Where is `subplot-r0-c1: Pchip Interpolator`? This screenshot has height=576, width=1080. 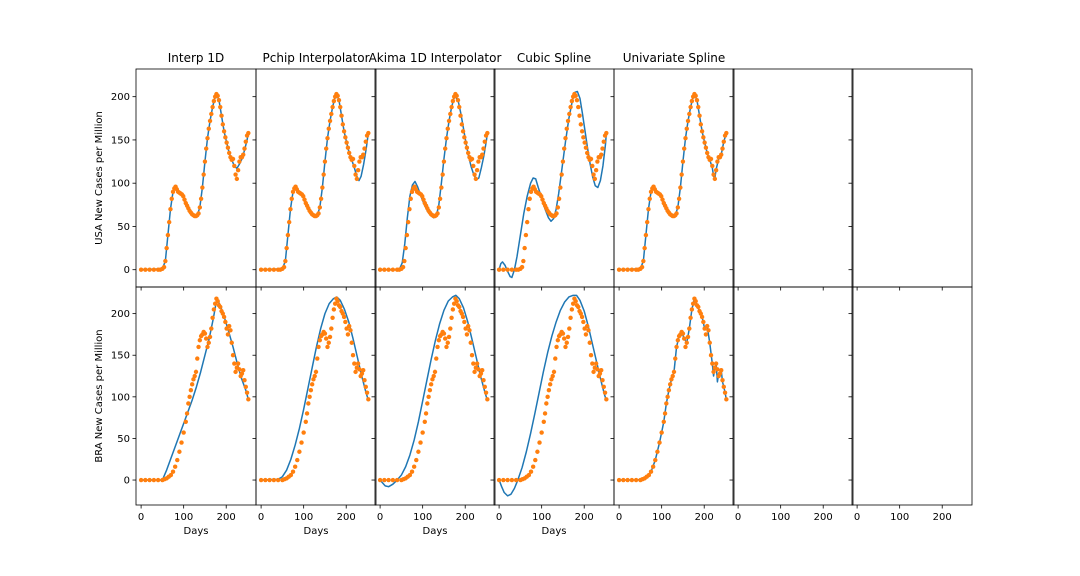 subplot-r0-c1: Pchip Interpolator is located at coordinates (314, 171).